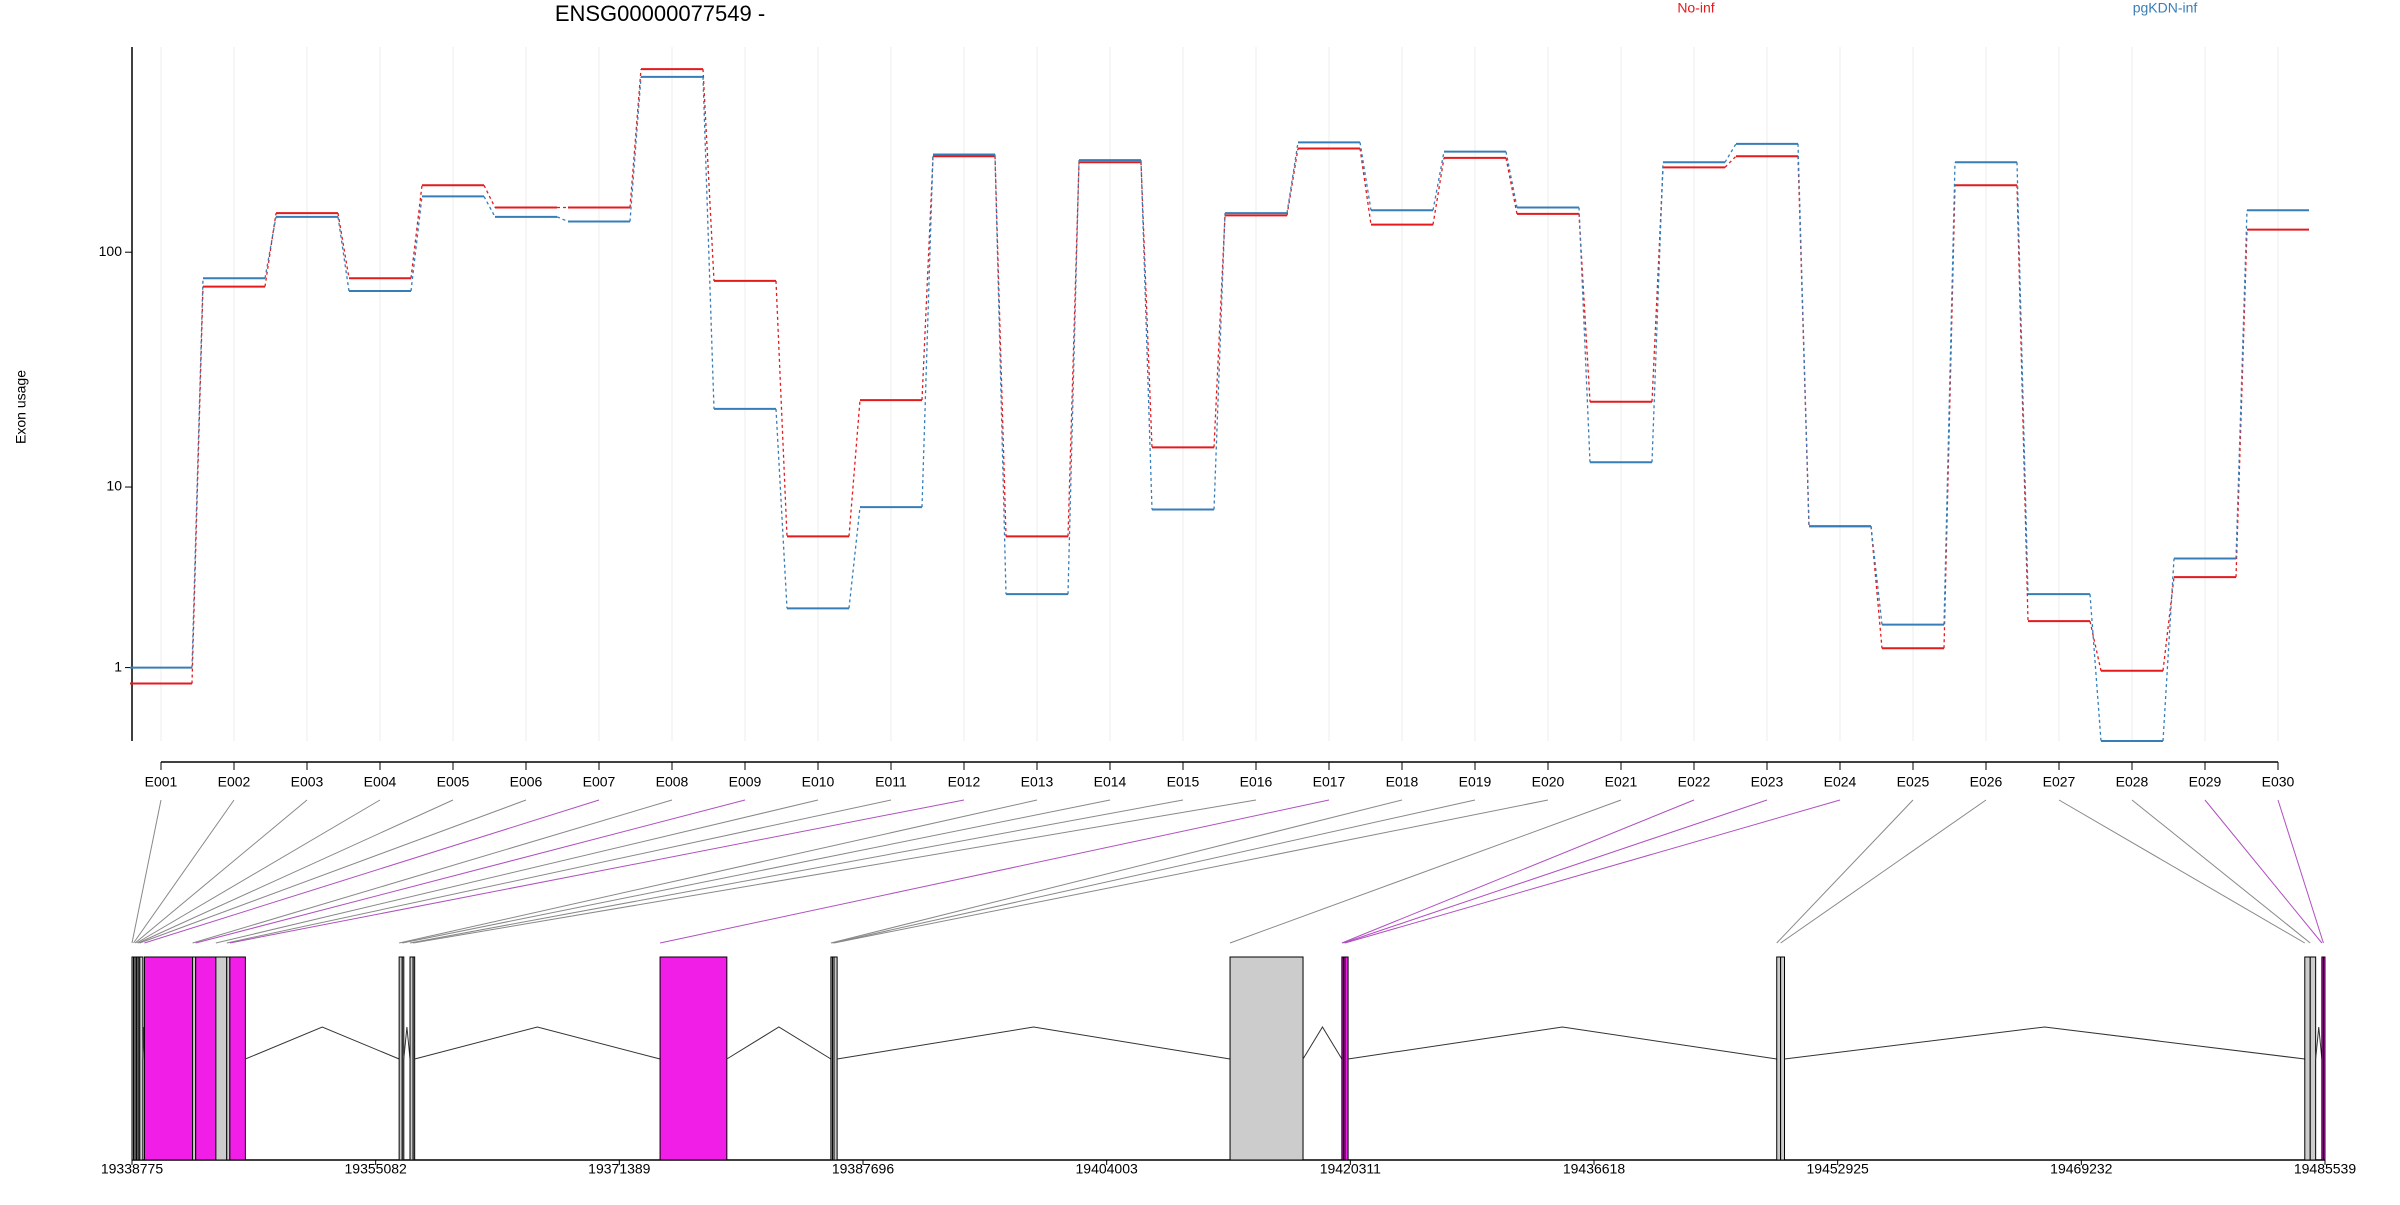 Image resolution: width=2400 pixels, height=1205 pixels. I want to click on x-tick-label: E022, so click(1694, 782).